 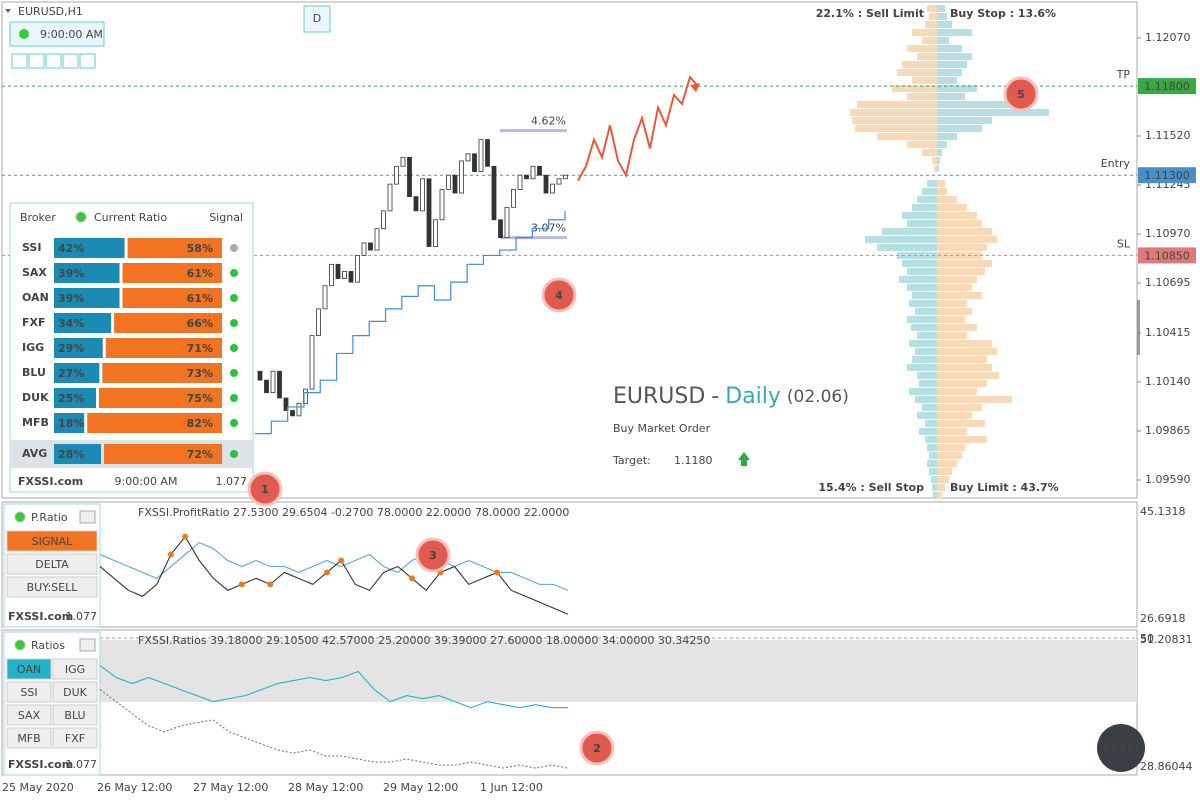 I want to click on y-tick-label: 1.12070, so click(x=1168, y=37).